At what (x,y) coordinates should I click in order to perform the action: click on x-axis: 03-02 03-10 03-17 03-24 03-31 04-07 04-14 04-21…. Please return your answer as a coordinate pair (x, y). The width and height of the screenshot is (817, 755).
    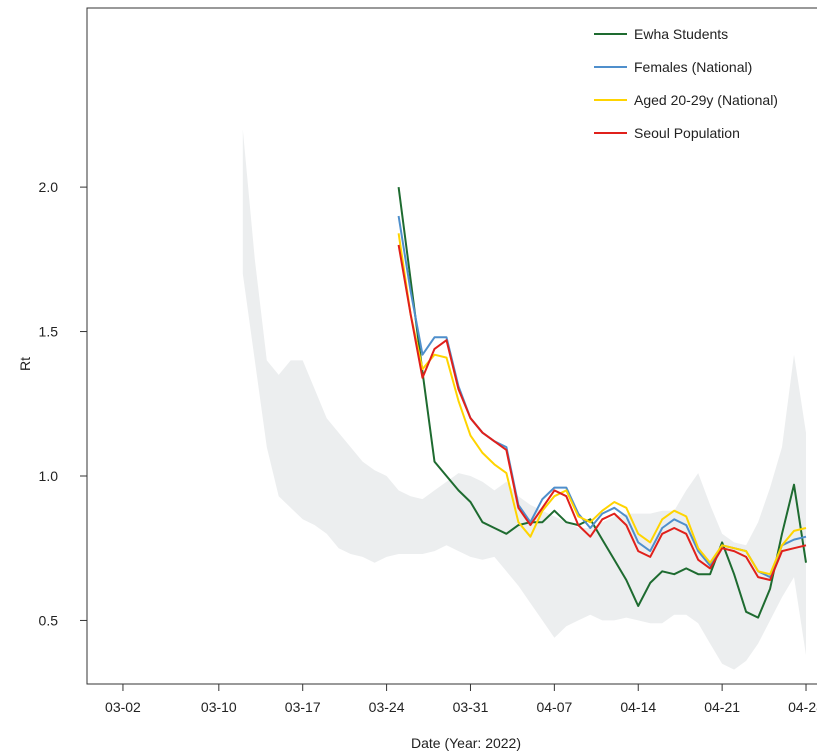
    Looking at the image, I should click on (461, 699).